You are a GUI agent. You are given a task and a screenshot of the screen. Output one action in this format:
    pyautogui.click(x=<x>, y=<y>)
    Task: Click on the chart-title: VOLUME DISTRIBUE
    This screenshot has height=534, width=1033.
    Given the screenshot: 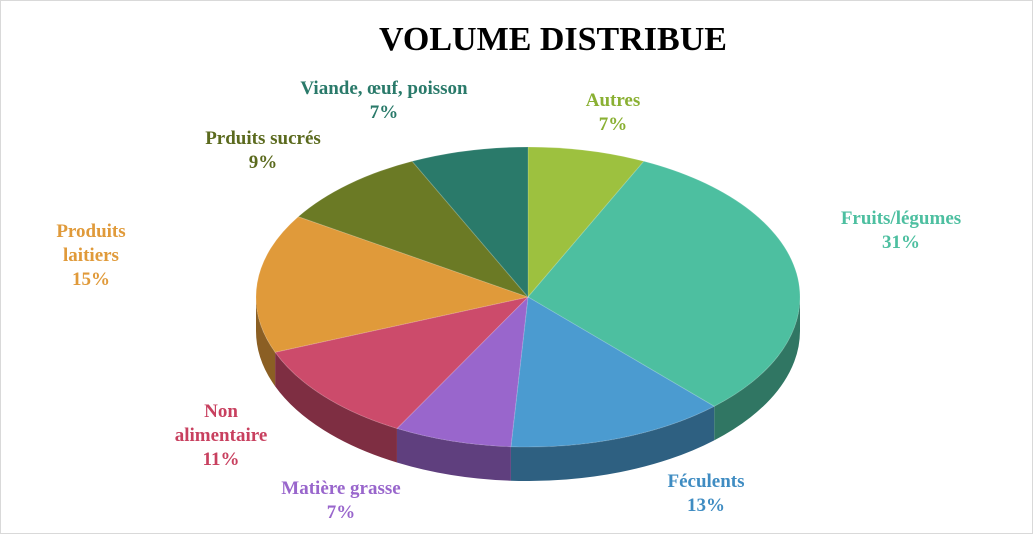 What is the action you would take?
    pyautogui.click(x=553, y=39)
    